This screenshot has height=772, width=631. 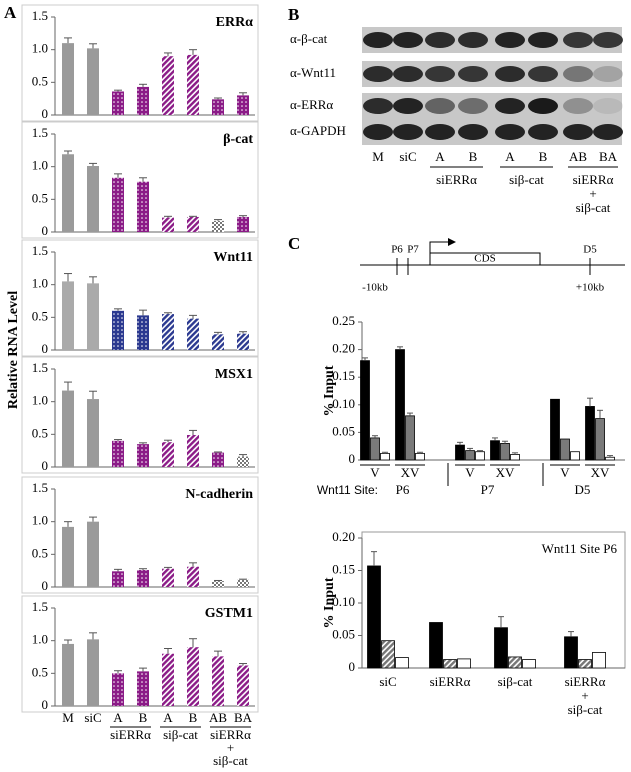 I want to click on site-label: Wnt11 Site:, so click(x=347, y=490).